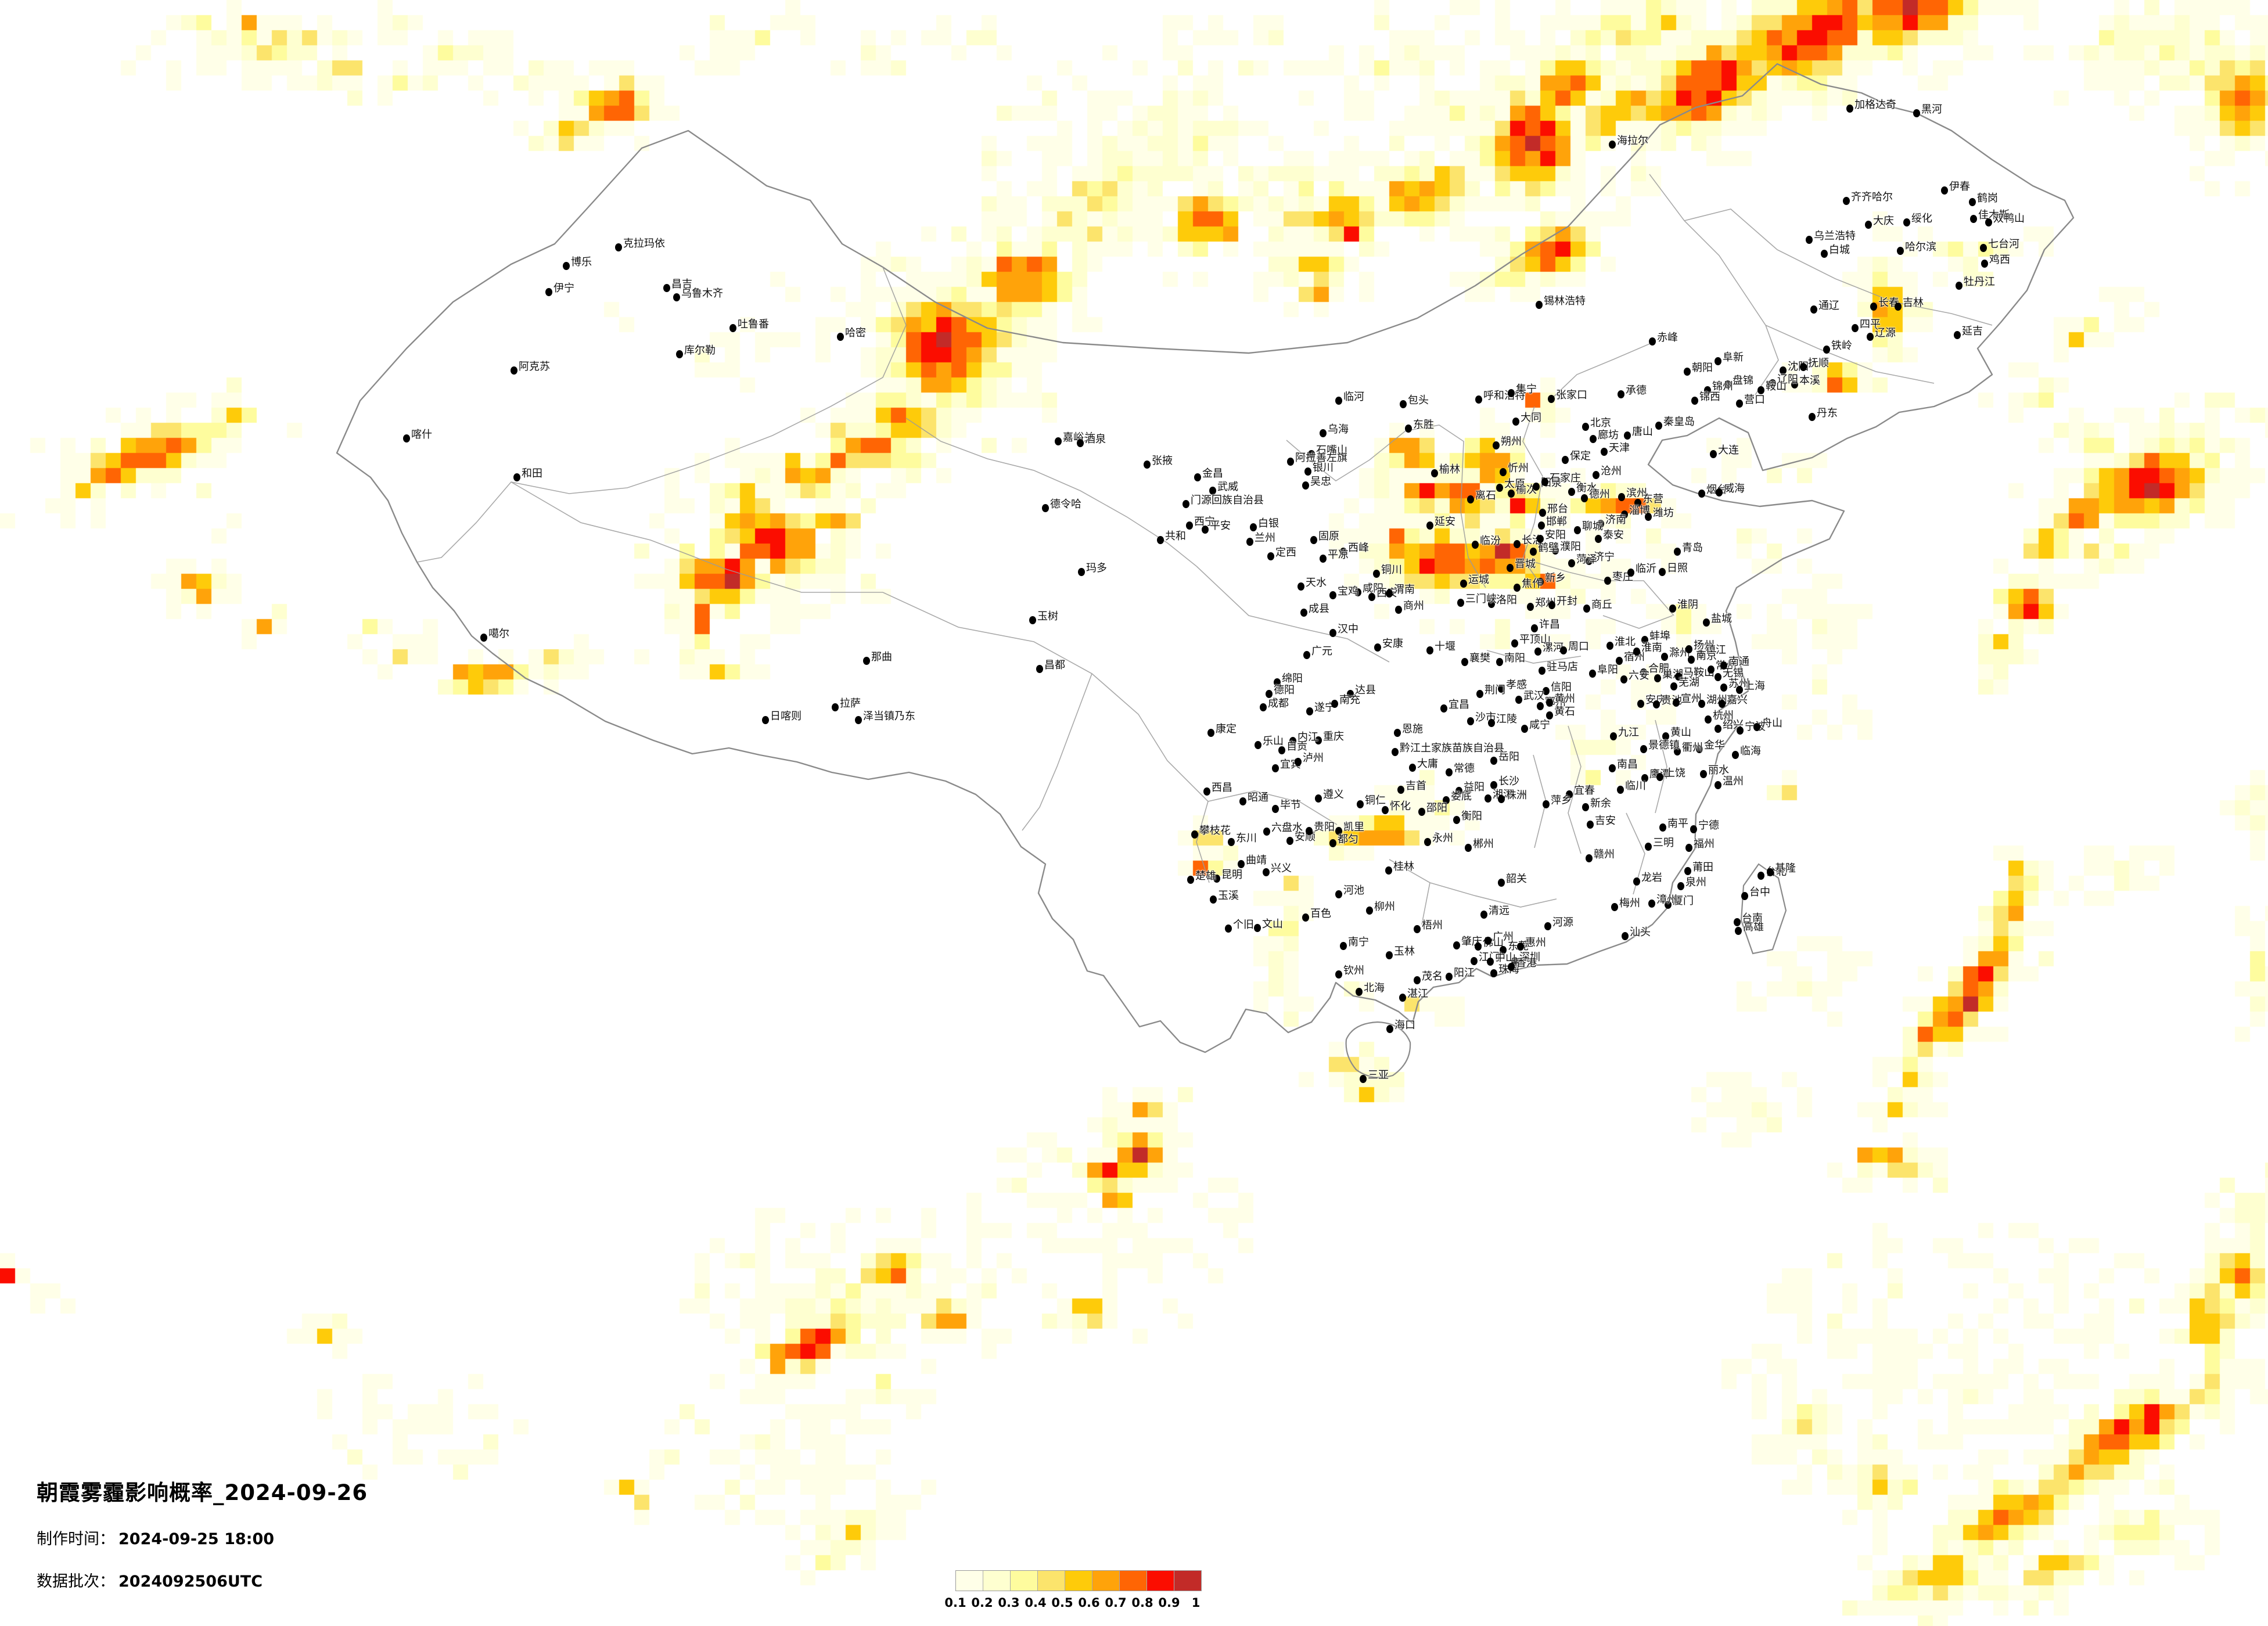 This screenshot has width=2268, height=1626. I want to click on legend-swatch, so click(1051, 1581).